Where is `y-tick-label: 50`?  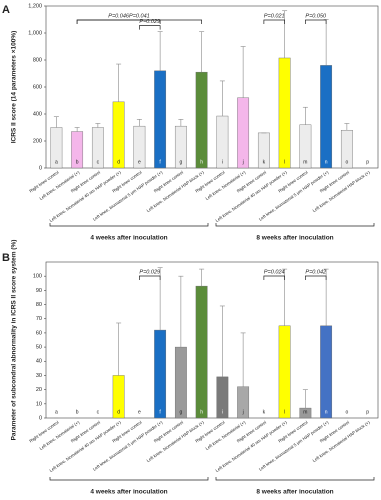 y-tick-label: 50 is located at coordinates (39, 348).